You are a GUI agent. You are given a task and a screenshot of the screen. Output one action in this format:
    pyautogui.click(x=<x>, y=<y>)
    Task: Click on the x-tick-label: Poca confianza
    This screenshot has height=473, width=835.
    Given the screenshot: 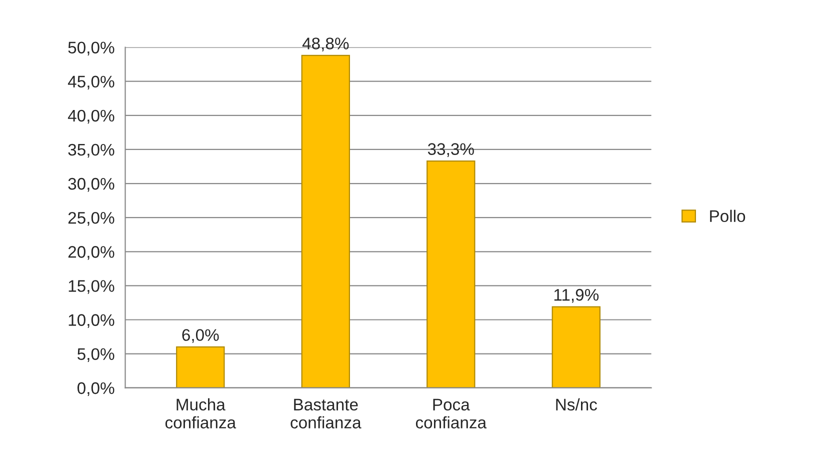 What is the action you would take?
    pyautogui.click(x=451, y=413)
    